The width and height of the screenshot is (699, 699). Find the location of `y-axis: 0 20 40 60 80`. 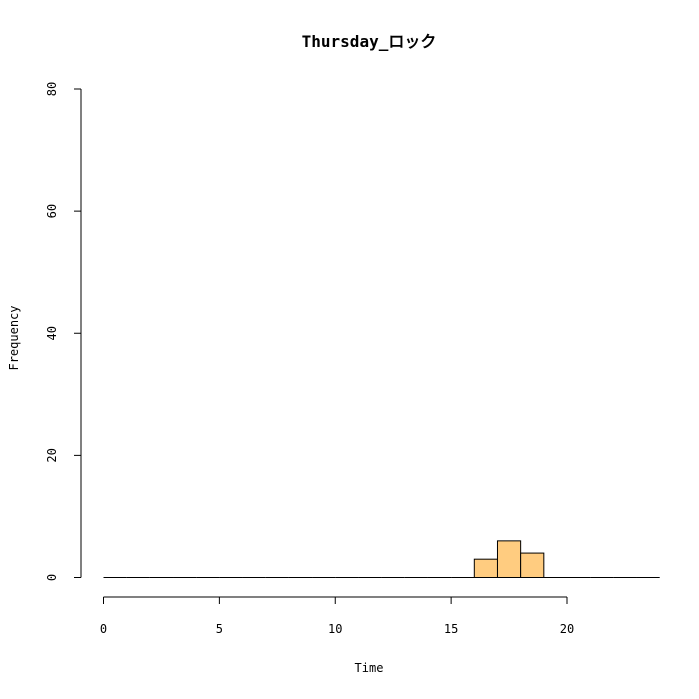

y-axis: 0 20 40 60 80 is located at coordinates (63, 331).